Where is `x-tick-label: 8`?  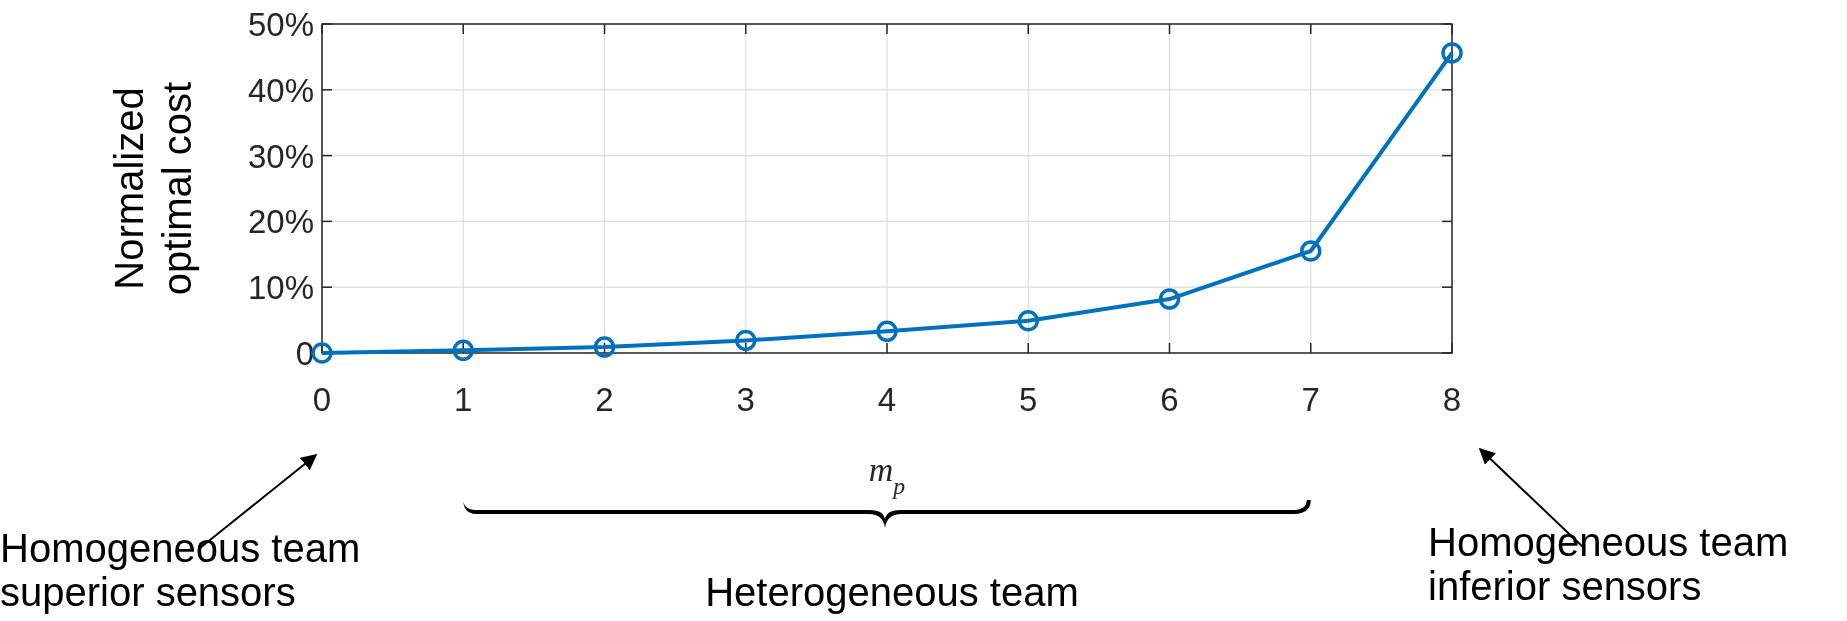 x-tick-label: 8 is located at coordinates (1452, 399).